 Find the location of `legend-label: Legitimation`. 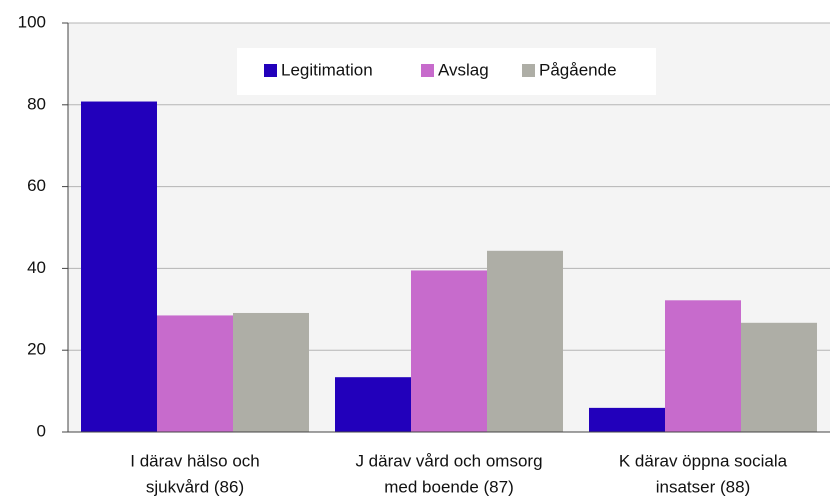

legend-label: Legitimation is located at coordinates (327, 69).